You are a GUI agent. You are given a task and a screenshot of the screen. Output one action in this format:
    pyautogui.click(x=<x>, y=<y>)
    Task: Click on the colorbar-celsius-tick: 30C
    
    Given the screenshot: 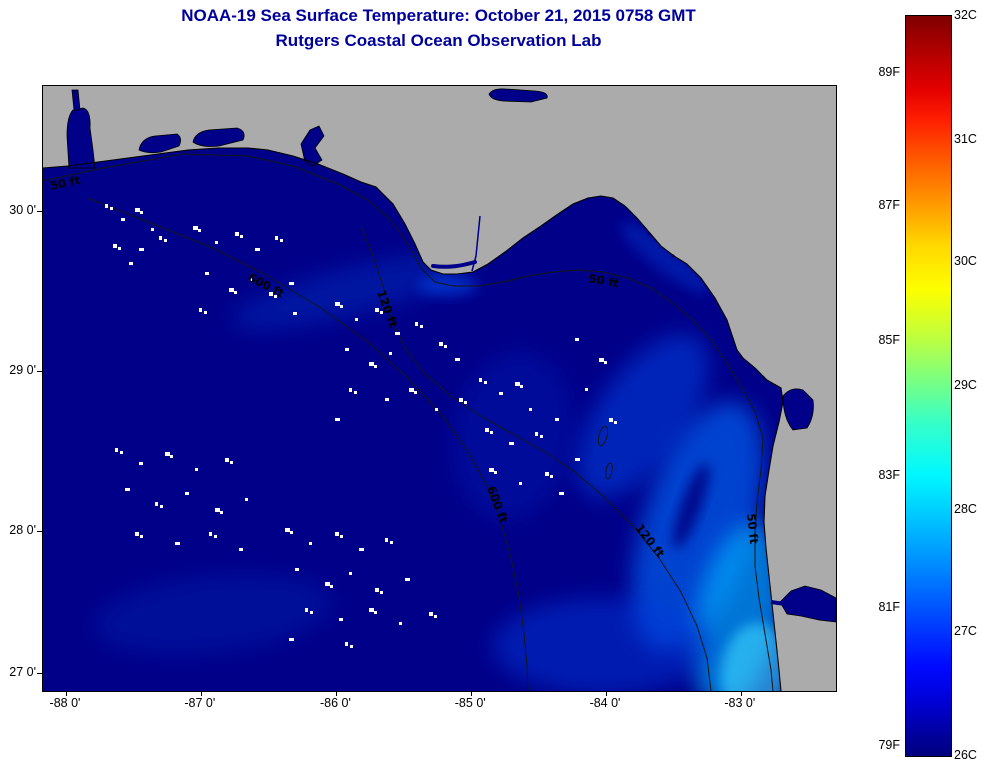 What is the action you would take?
    pyautogui.click(x=965, y=261)
    